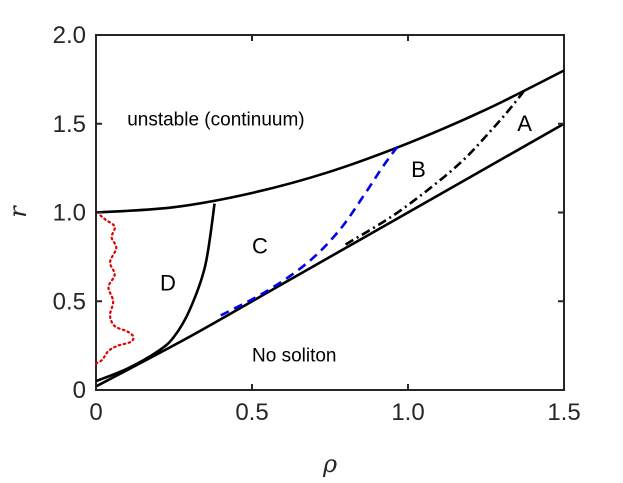  Describe the element at coordinates (294, 356) in the screenshot. I see `region-label-5: No soliton` at that location.